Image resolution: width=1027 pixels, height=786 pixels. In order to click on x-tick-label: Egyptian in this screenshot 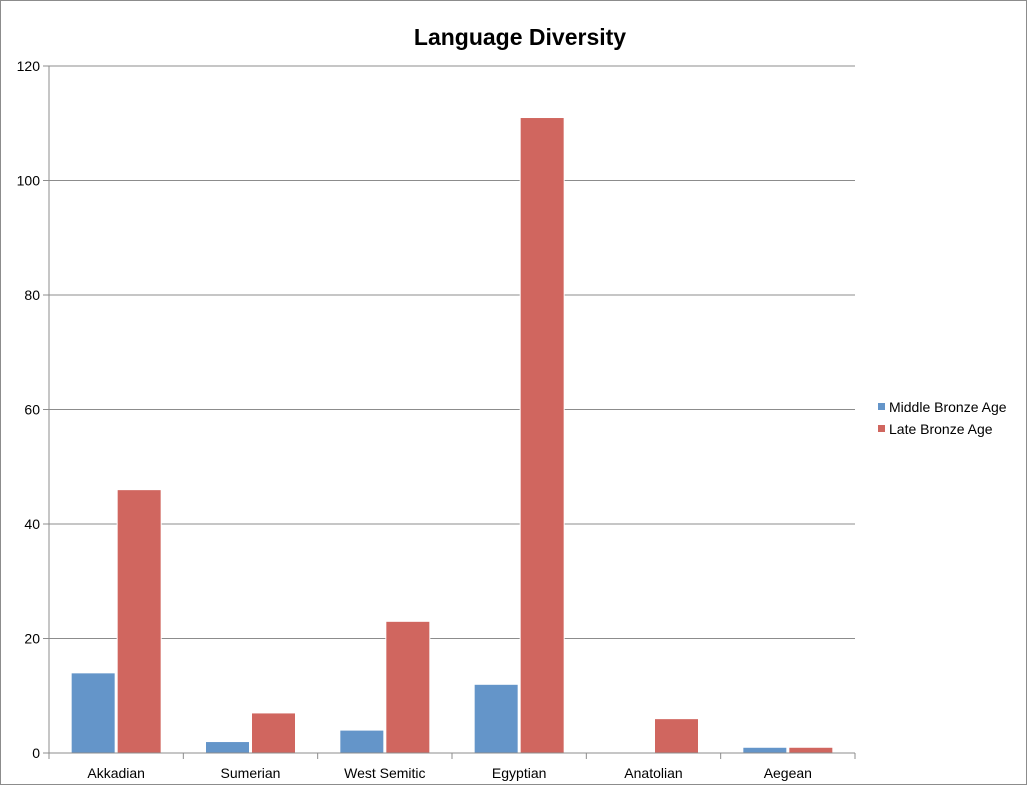, I will do `click(519, 773)`.